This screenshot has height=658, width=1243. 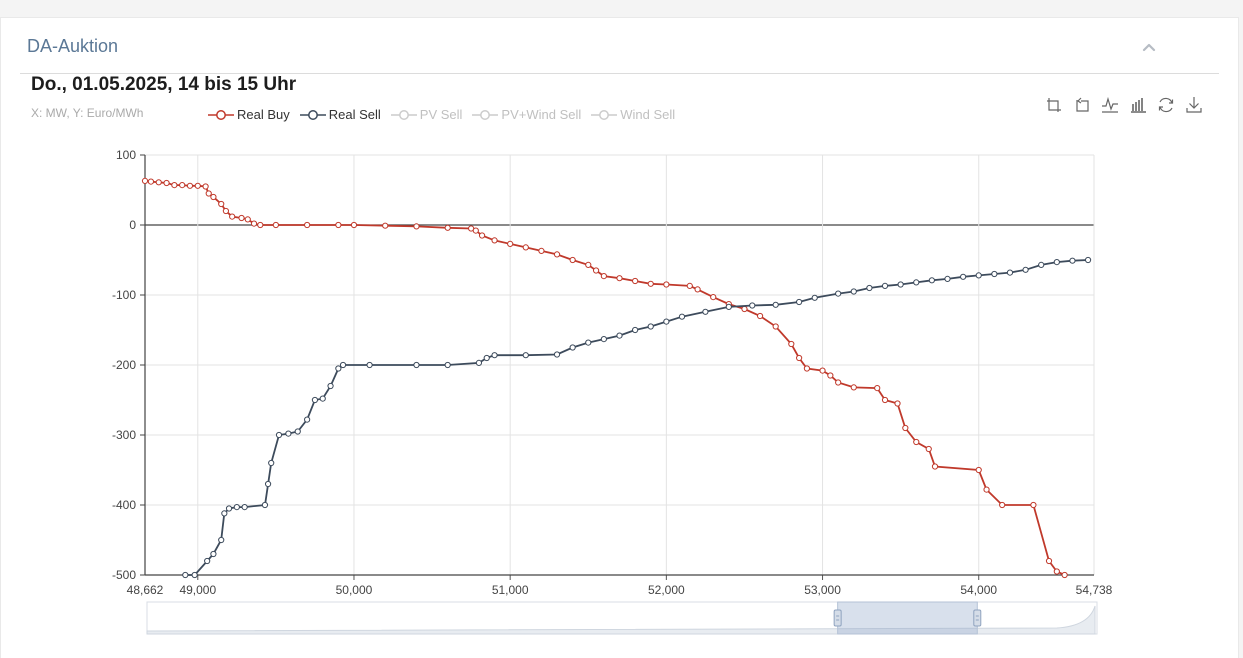 What do you see at coordinates (907, 618) in the screenshot?
I see `datazoom-window` at bounding box center [907, 618].